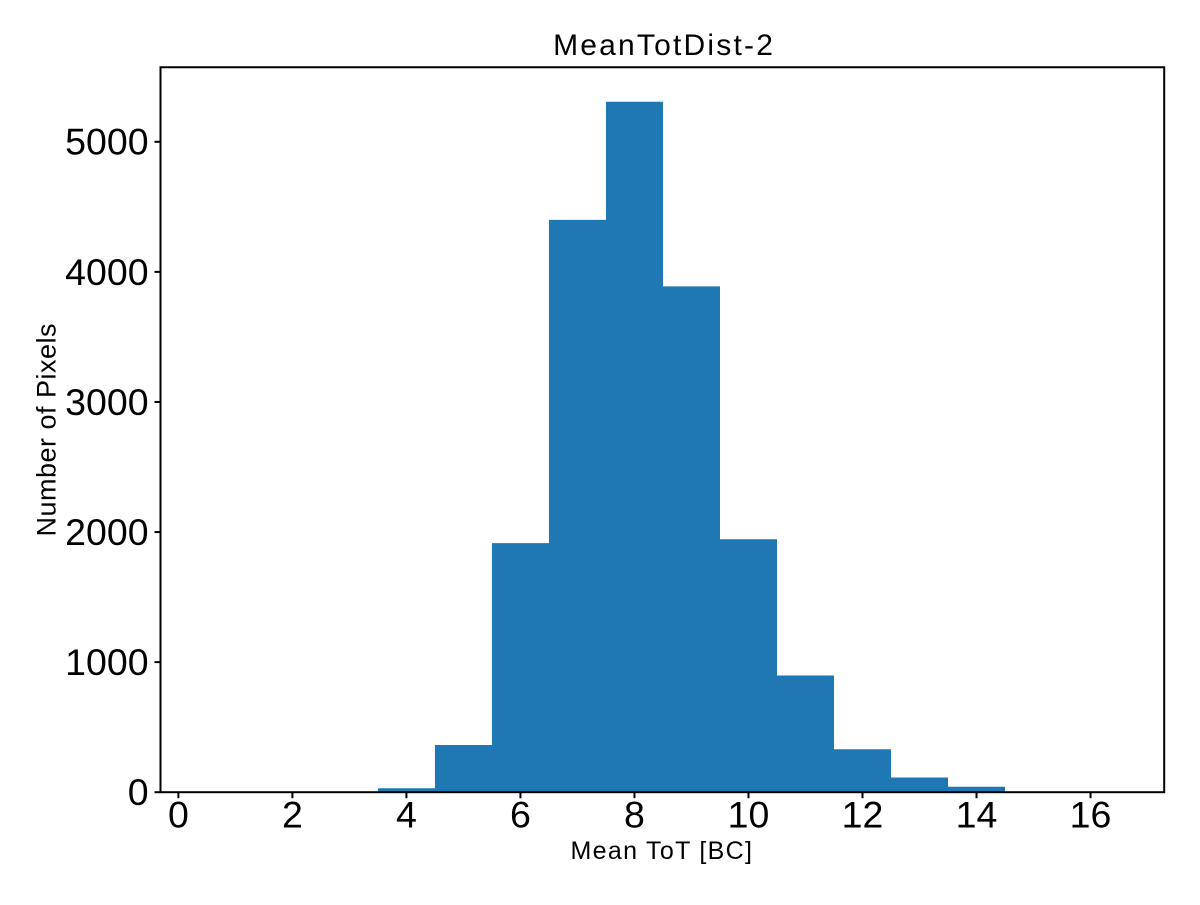 This screenshot has width=1200, height=905. What do you see at coordinates (664, 45) in the screenshot?
I see `svg-text: MeanTotDist-2` at bounding box center [664, 45].